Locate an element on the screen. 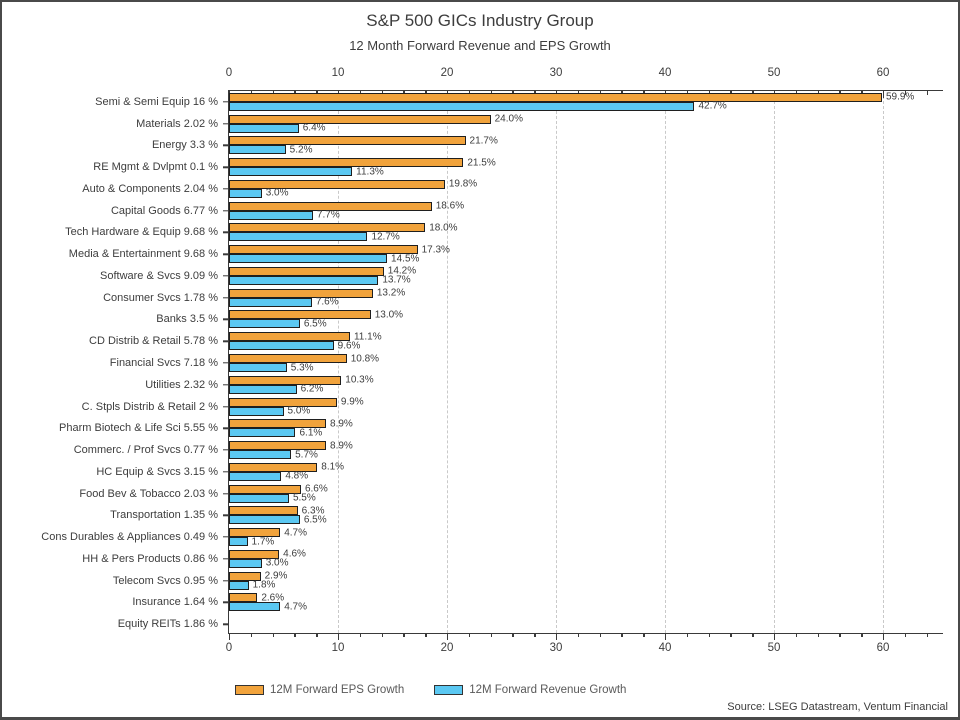 This screenshot has height=720, width=960. category-label: Energy 3.3 % is located at coordinates (184, 145).